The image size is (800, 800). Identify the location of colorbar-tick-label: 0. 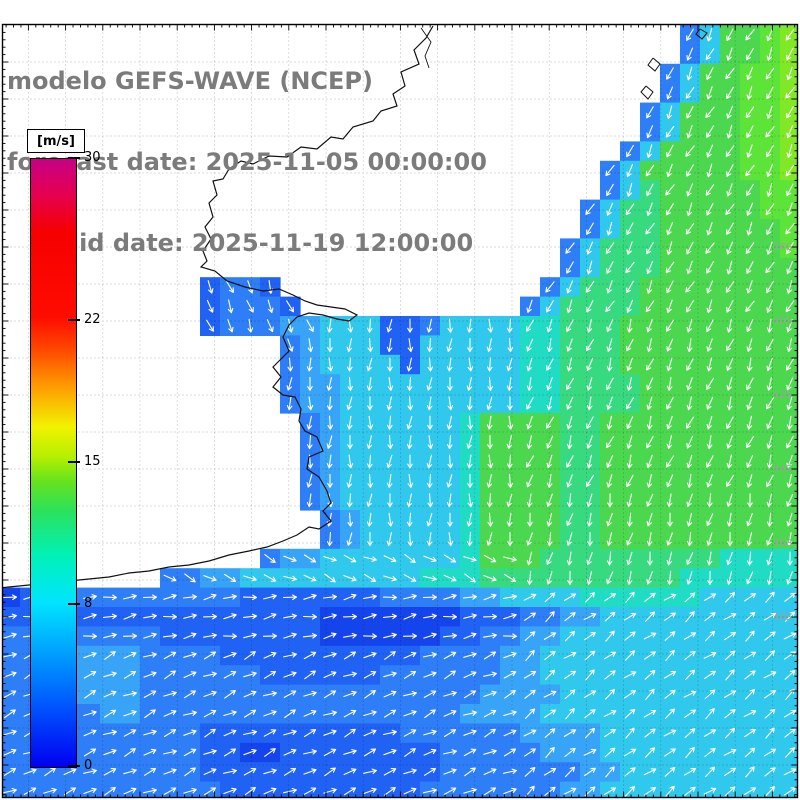
(88, 765).